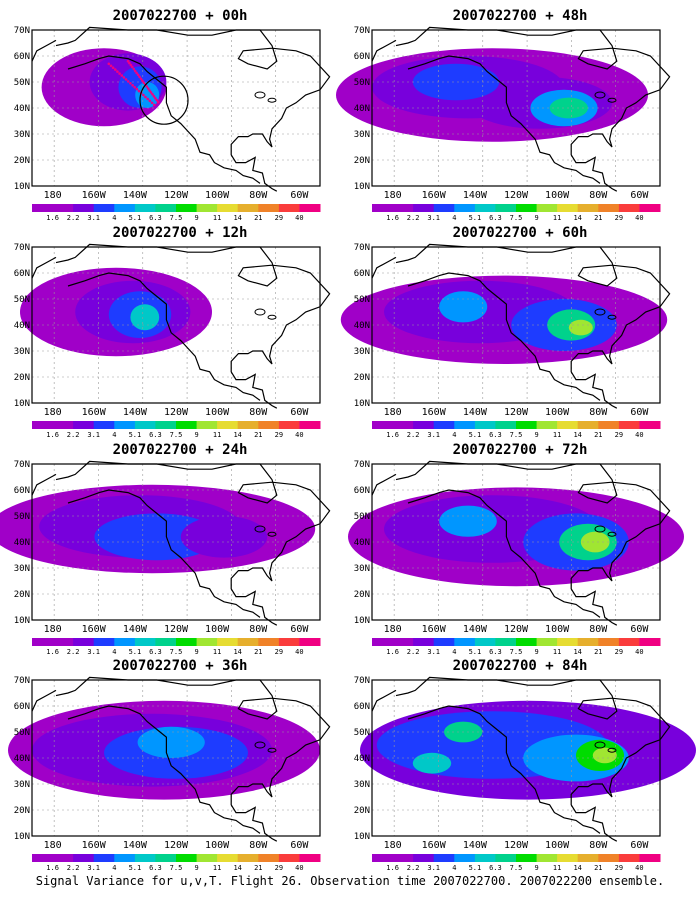 The image size is (700, 900). I want to click on grid-lines, so click(176, 325).